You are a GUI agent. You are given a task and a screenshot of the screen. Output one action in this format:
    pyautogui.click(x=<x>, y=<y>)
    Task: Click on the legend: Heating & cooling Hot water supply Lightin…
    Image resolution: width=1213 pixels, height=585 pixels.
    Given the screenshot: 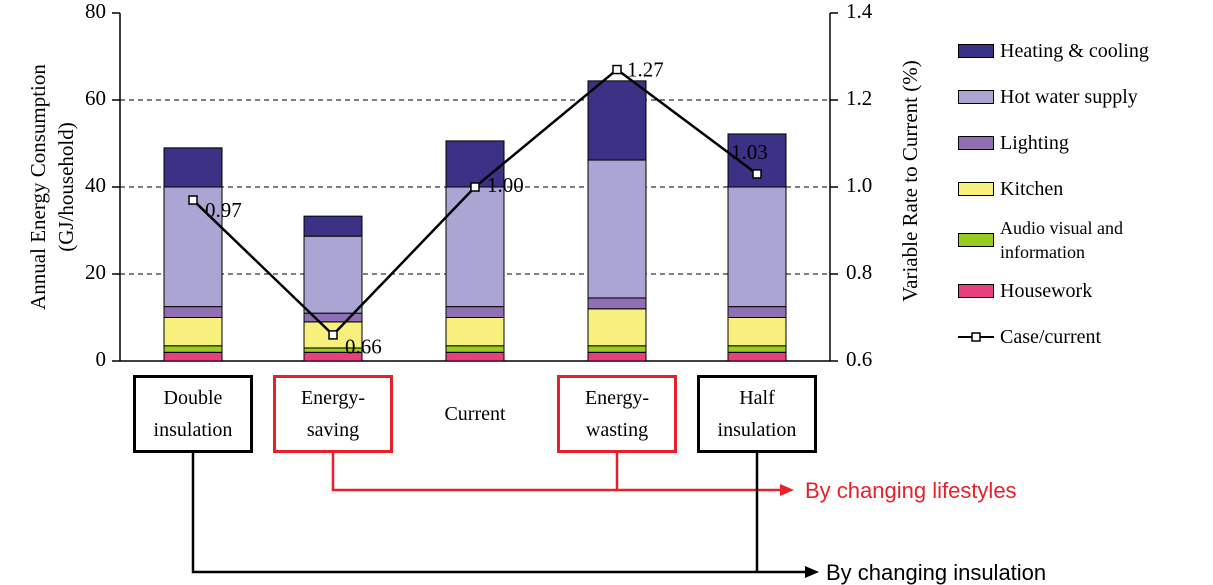 What is the action you would take?
    pyautogui.click(x=1083, y=194)
    